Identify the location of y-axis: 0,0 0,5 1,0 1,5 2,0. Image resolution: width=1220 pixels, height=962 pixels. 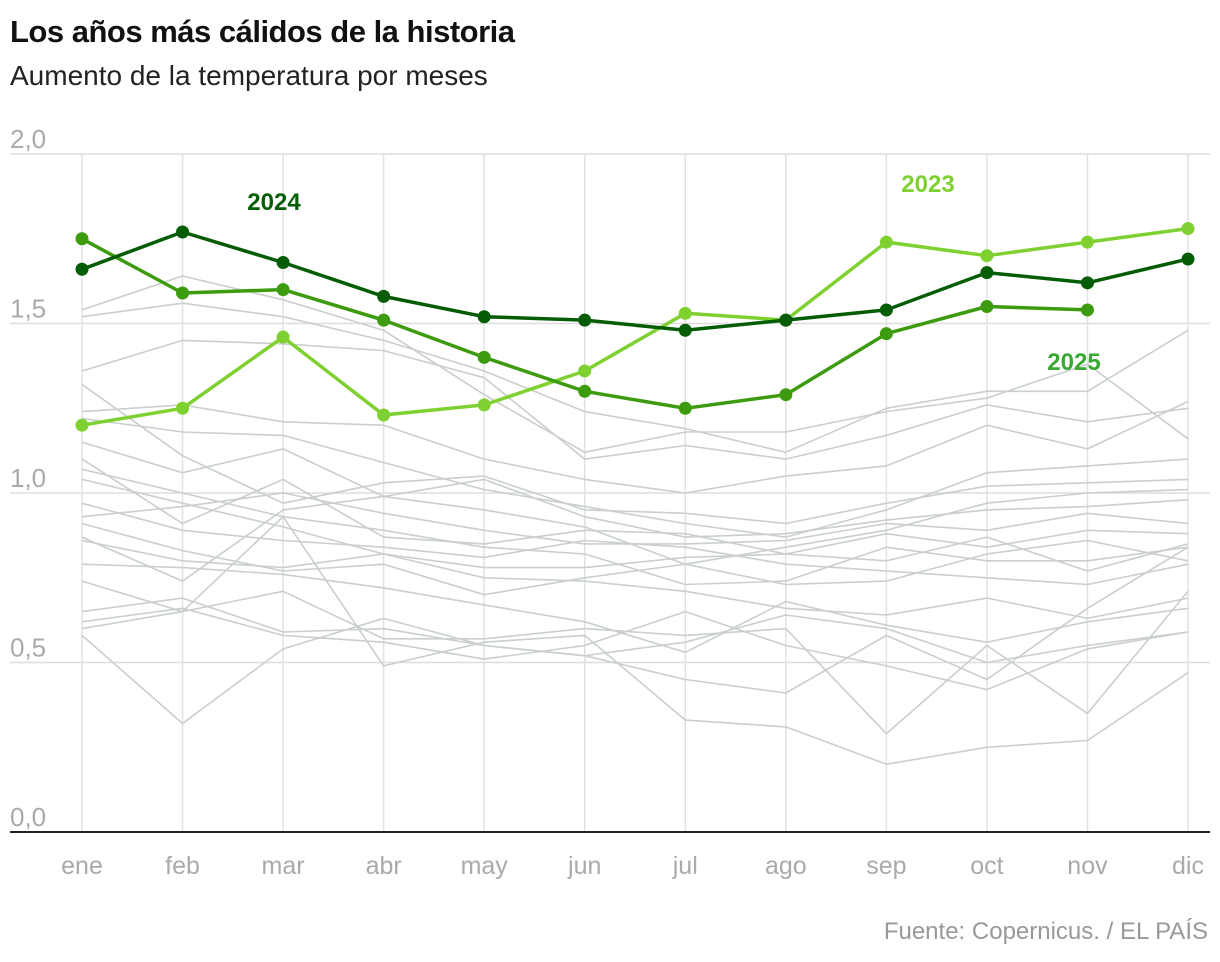
(28, 478).